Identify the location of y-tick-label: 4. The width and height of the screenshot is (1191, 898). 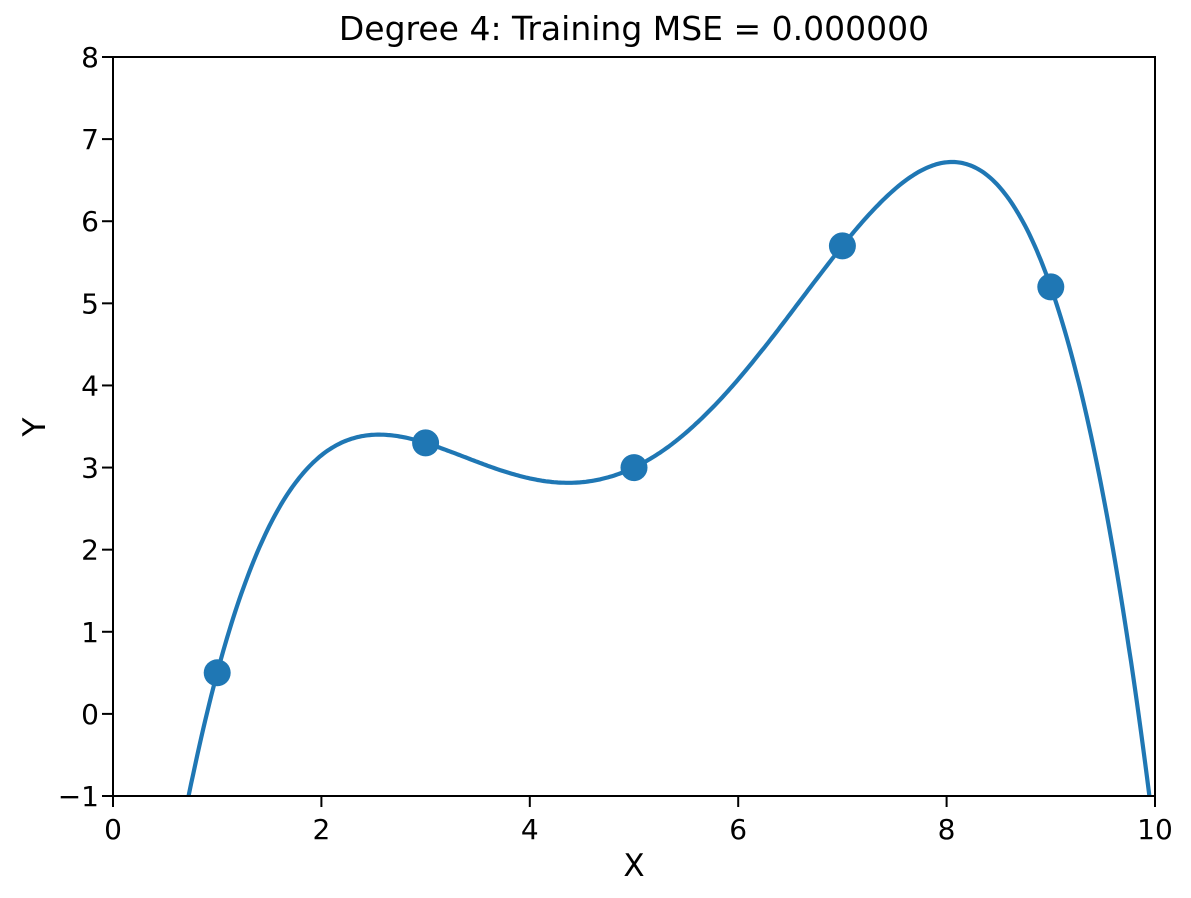
(90, 385).